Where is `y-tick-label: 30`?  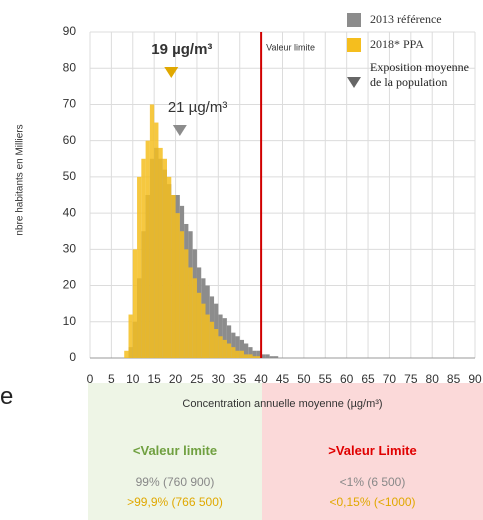
y-tick-label: 30 is located at coordinates (70, 249).